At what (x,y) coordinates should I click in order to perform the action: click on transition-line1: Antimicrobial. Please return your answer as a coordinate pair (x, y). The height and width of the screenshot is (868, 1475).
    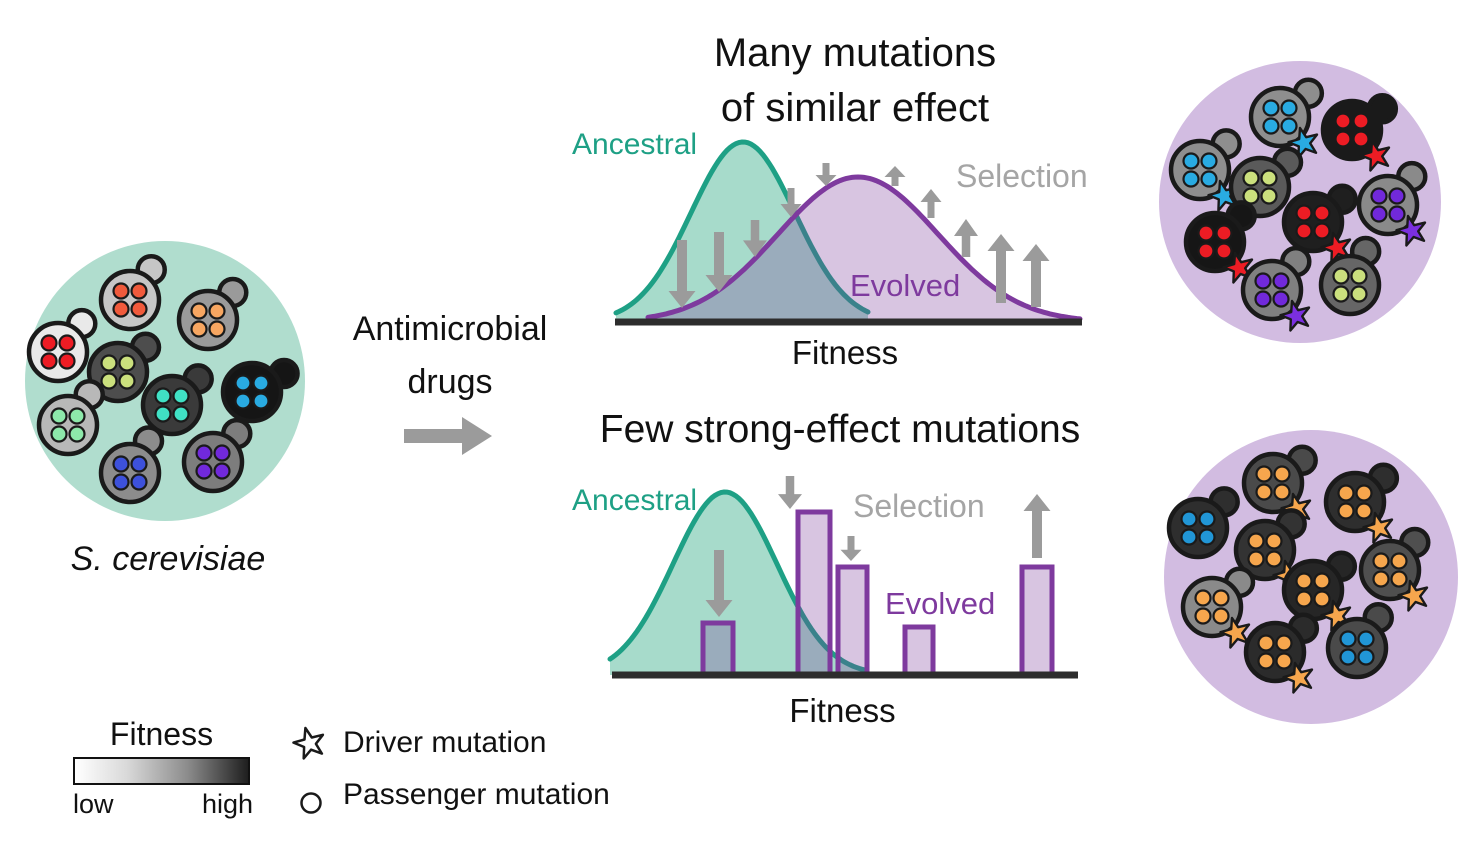
    Looking at the image, I should click on (450, 329).